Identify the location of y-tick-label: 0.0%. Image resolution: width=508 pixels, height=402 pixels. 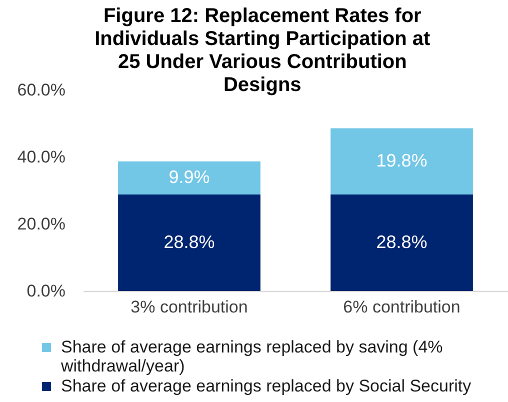
(46, 291).